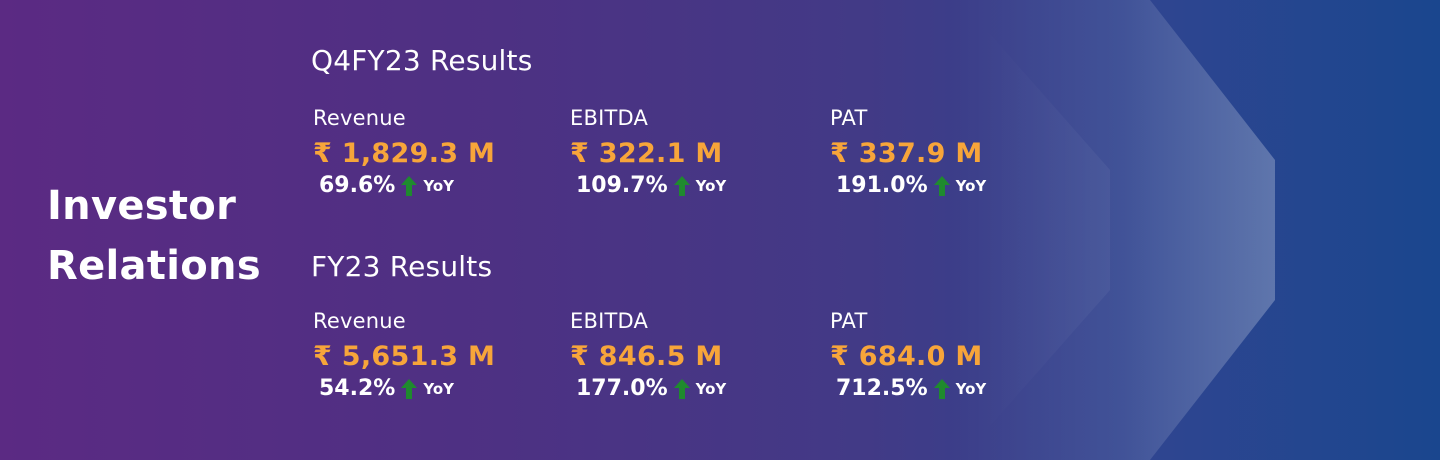 The width and height of the screenshot is (1440, 460). What do you see at coordinates (422, 60) in the screenshot?
I see `q4-section-title: Q4FY23 Results` at bounding box center [422, 60].